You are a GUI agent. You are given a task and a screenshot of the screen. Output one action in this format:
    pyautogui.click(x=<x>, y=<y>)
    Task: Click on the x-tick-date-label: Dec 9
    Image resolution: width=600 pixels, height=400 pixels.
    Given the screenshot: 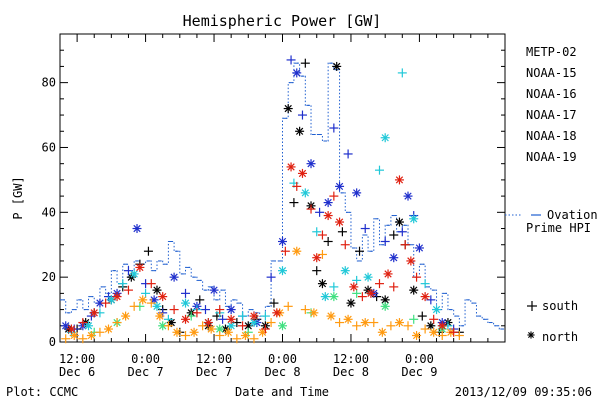 What is the action you would take?
    pyautogui.click(x=419, y=372)
    